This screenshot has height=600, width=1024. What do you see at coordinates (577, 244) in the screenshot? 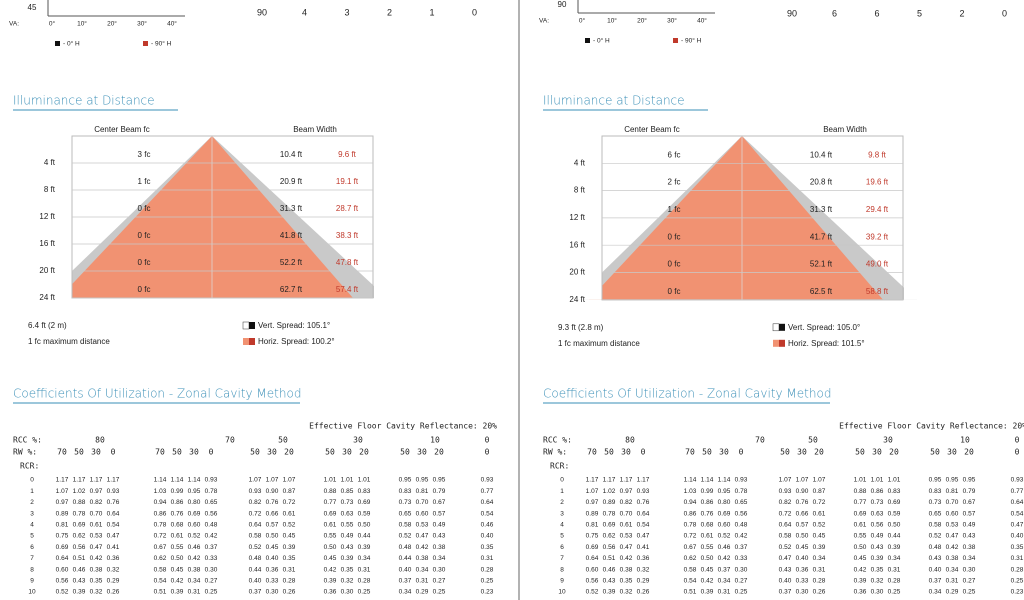
I see `distance-label: 16 ft` at bounding box center [577, 244].